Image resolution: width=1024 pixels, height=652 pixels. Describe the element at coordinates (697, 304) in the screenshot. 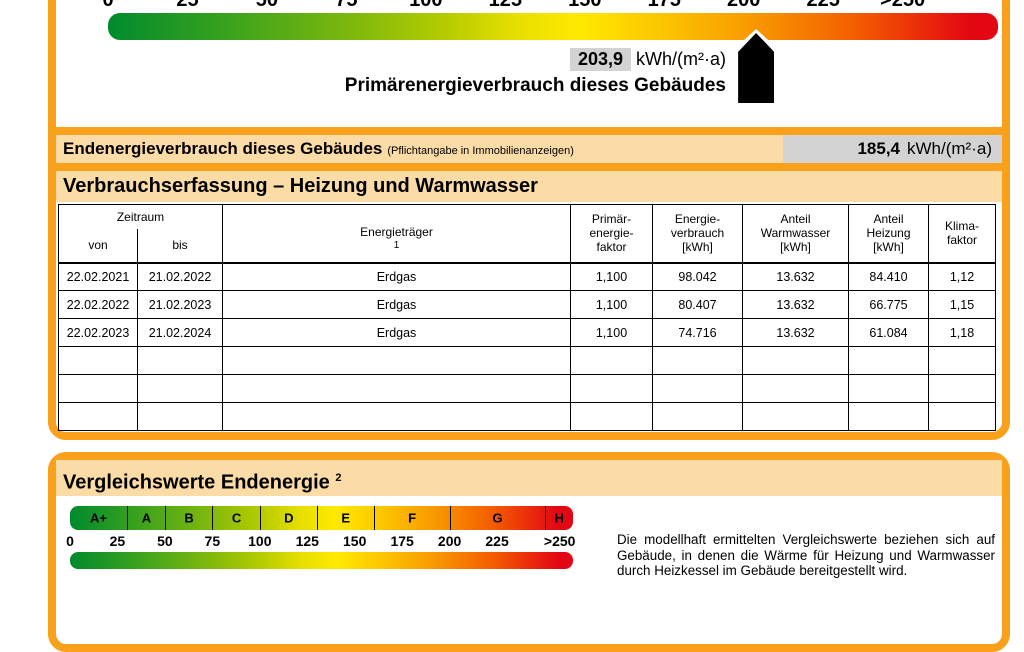

I see `table-cell: 80.407` at that location.